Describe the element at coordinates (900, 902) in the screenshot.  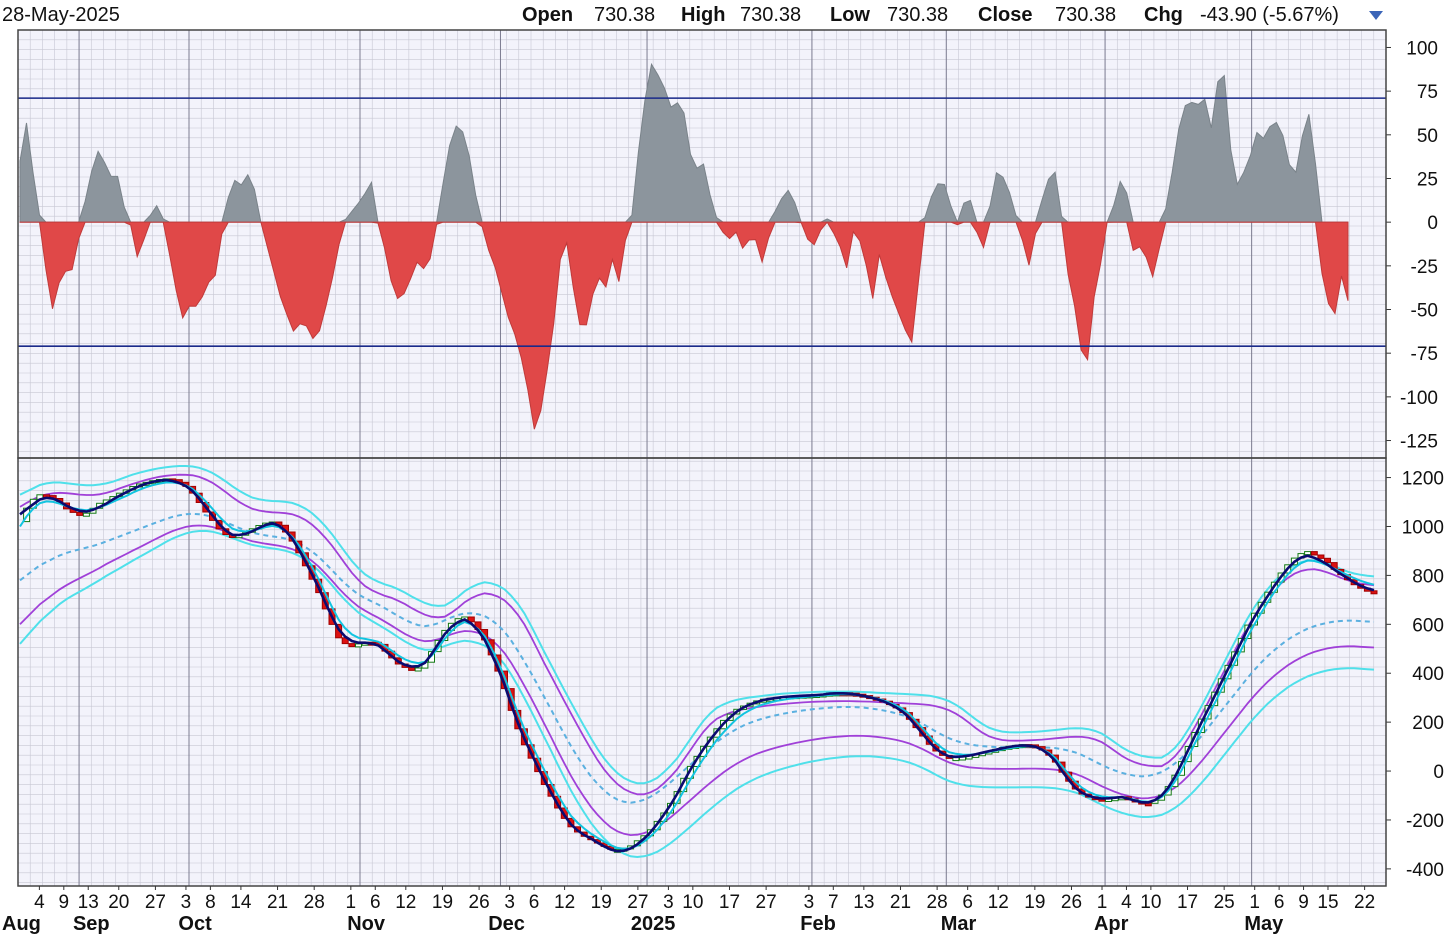
I see `x-day-tick-label: 21` at that location.